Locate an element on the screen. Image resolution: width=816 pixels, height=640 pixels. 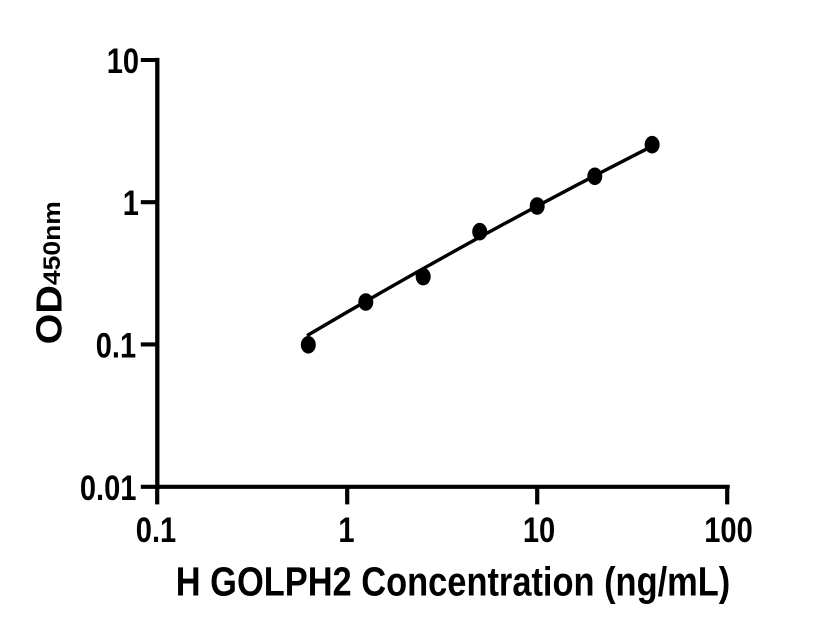
svg-text: H GOLPH2 Concentration (ng/mL) is located at coordinates (453, 581).